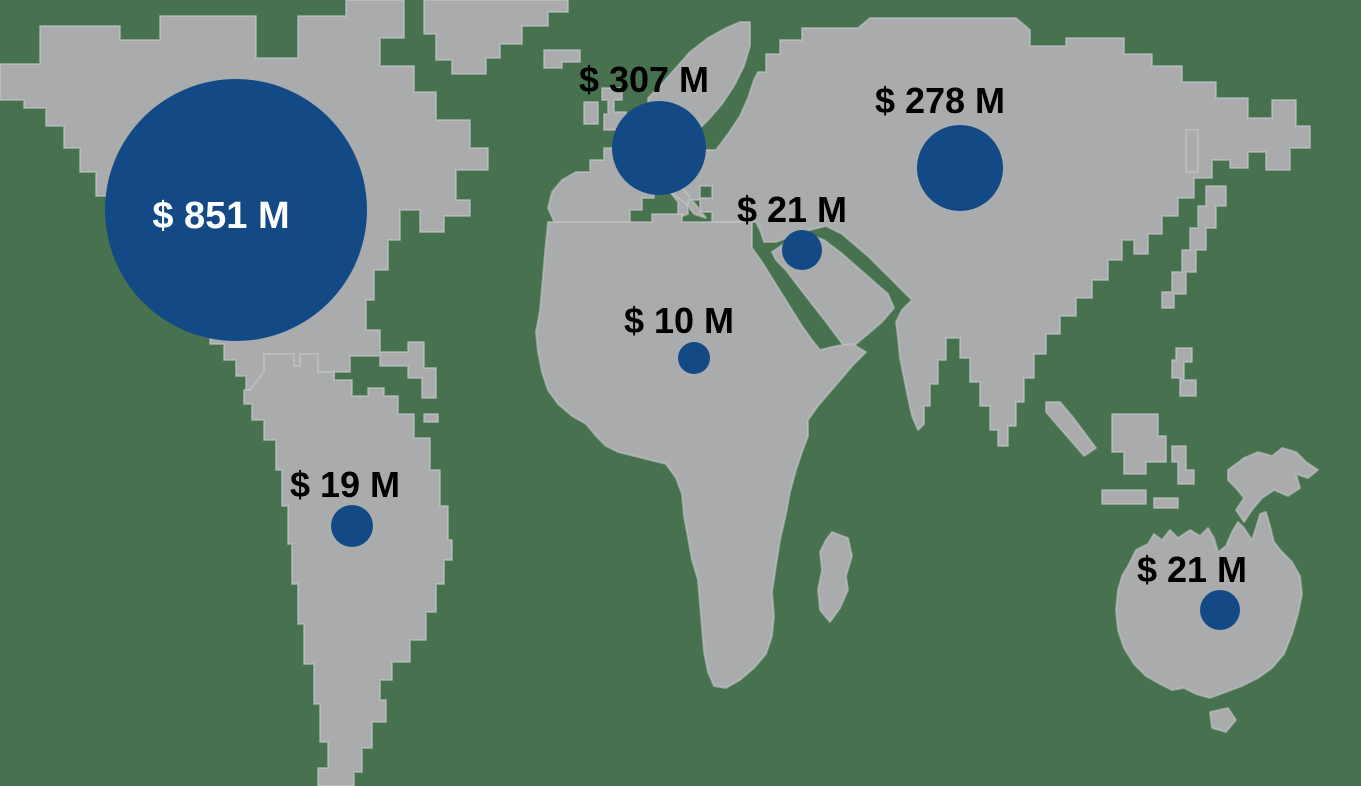 This screenshot has height=786, width=1361. What do you see at coordinates (348, 569) in the screenshot?
I see `landmass-south-america` at bounding box center [348, 569].